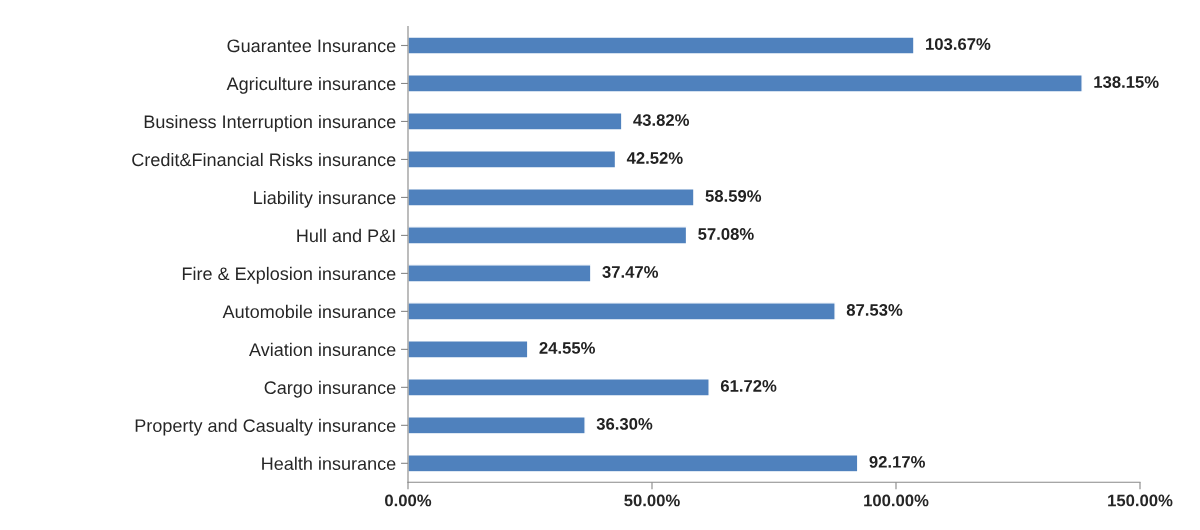 This screenshot has height=530, width=1200. I want to click on y-tick-label: Liability insurance, so click(325, 199).